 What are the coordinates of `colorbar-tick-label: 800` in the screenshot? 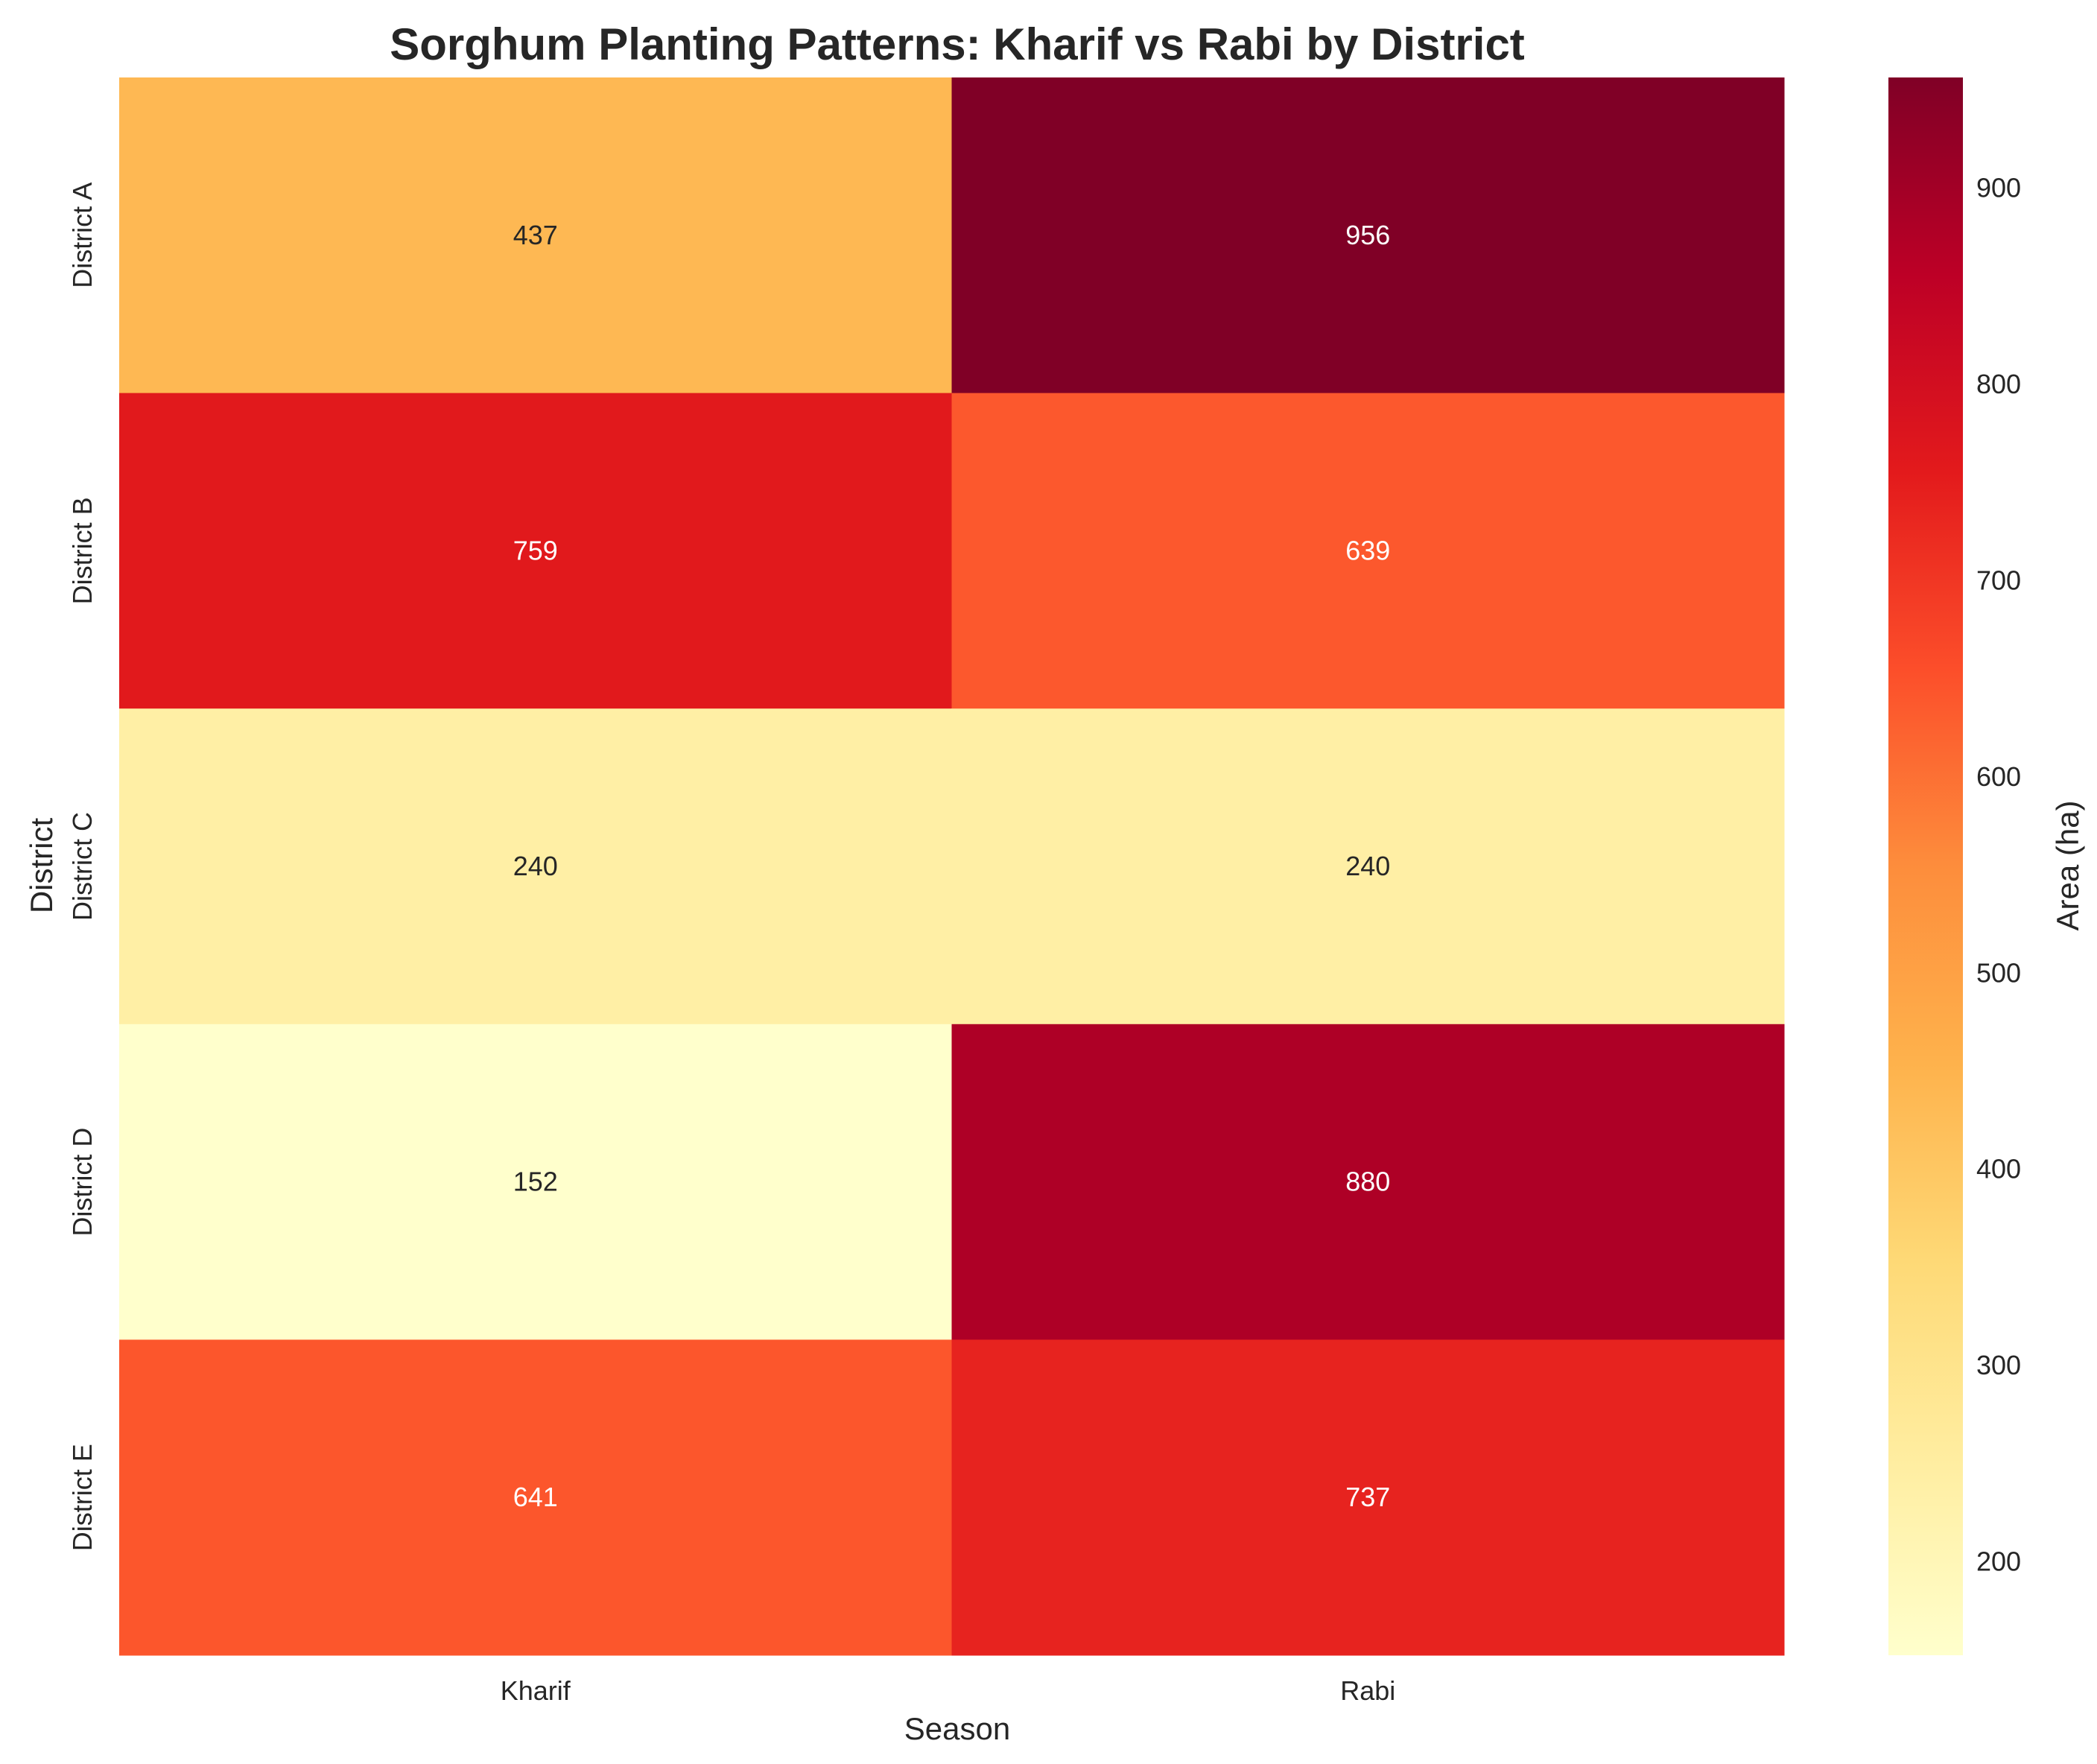 It's located at (1999, 384).